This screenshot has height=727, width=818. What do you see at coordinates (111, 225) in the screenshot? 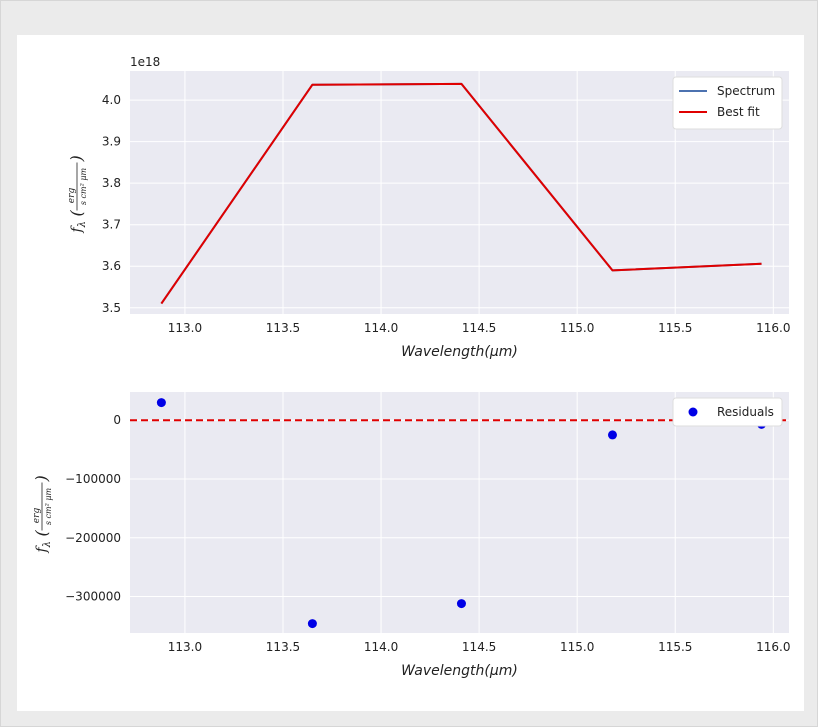
I see `y-tick-label: 3.7` at bounding box center [111, 225].